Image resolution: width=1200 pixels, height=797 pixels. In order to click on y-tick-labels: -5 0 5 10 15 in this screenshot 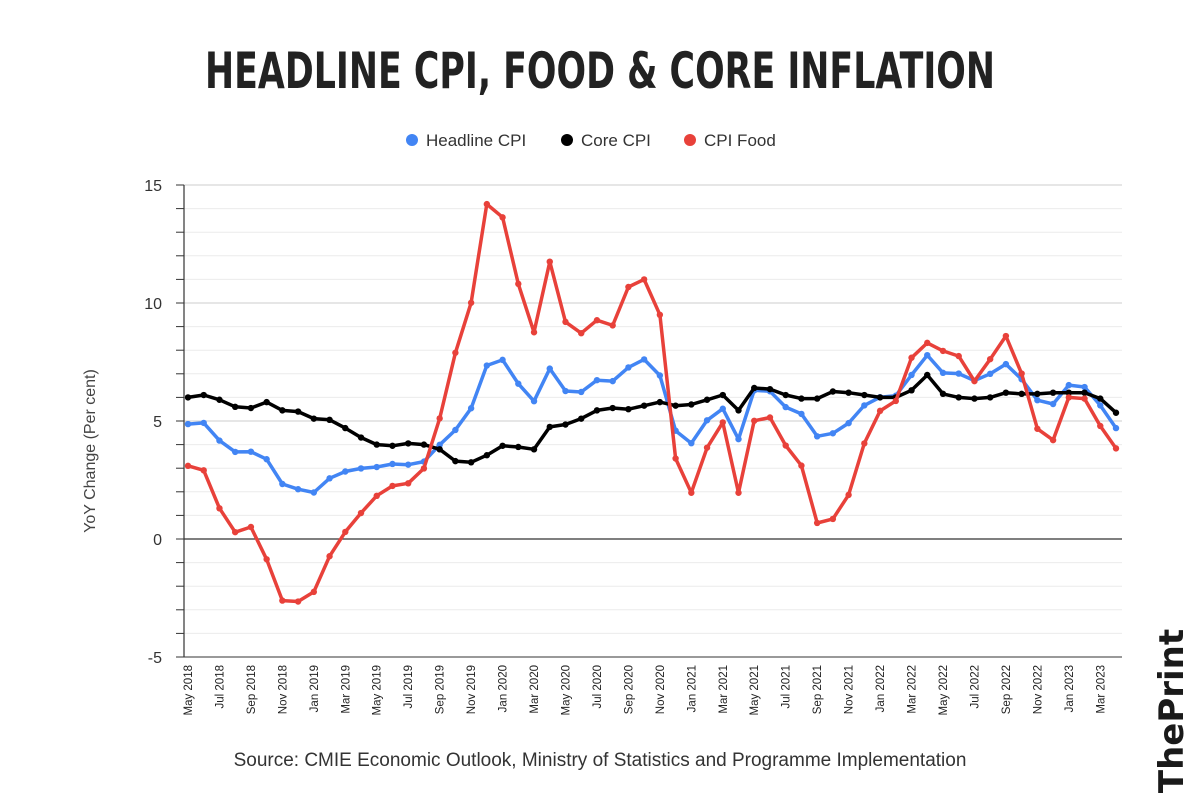, I will do `click(153, 422)`.